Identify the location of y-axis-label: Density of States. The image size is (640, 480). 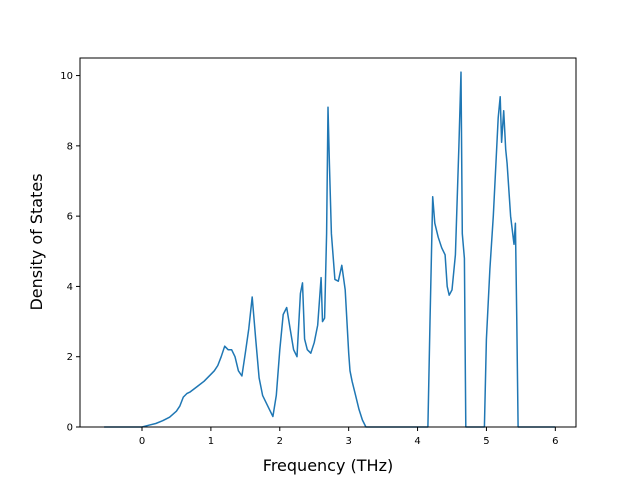
(36, 241).